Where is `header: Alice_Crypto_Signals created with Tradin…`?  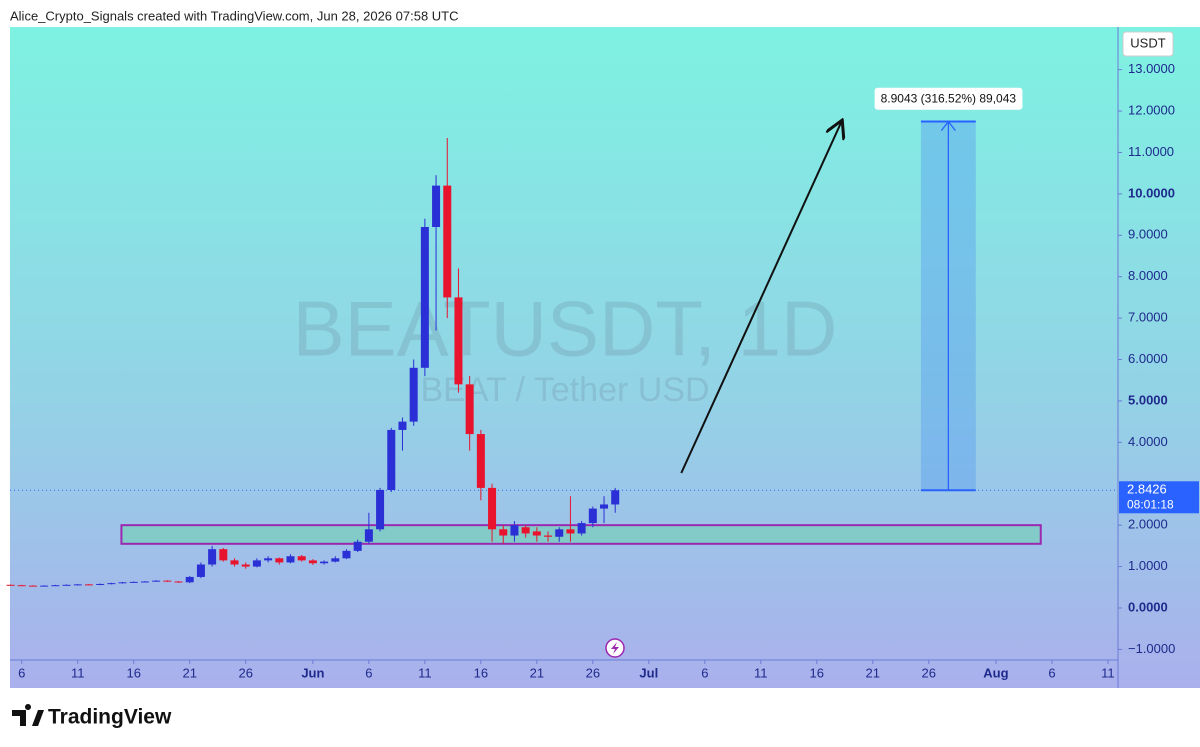 header: Alice_Crypto_Signals created with Tradin… is located at coordinates (234, 15).